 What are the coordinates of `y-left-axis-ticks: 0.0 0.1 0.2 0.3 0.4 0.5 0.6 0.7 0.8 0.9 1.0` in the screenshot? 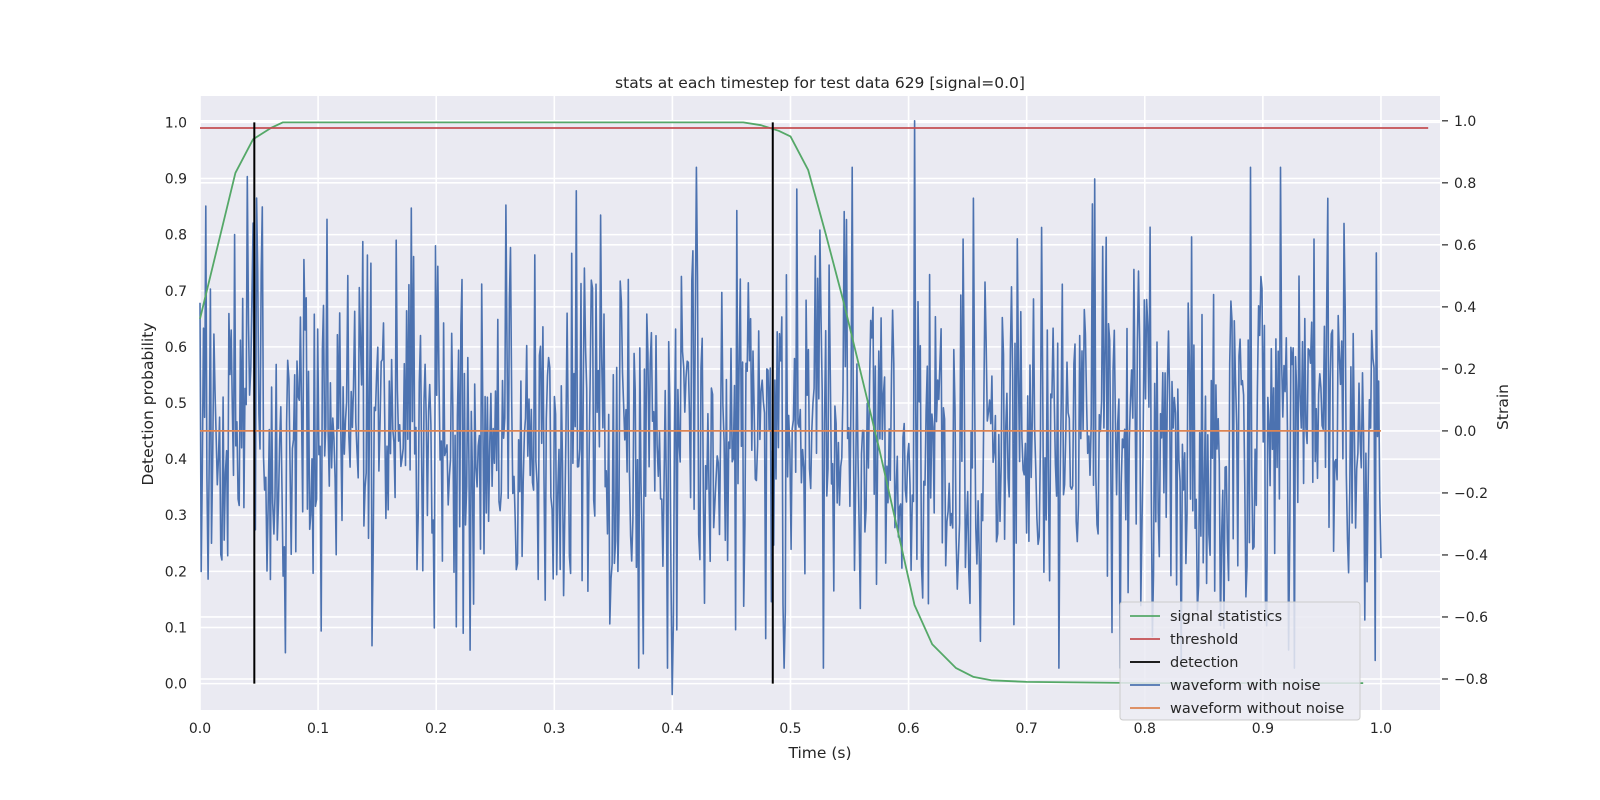 It's located at (176, 403).